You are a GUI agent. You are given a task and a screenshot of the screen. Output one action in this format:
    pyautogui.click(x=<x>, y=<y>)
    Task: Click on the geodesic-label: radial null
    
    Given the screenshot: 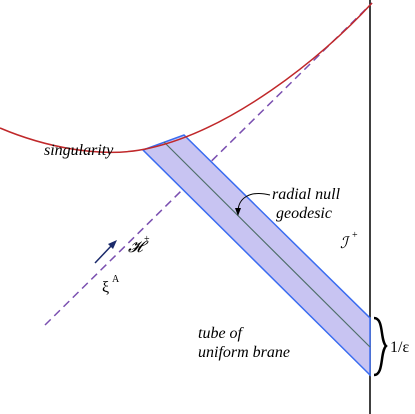 What is the action you would take?
    pyautogui.click(x=306, y=194)
    